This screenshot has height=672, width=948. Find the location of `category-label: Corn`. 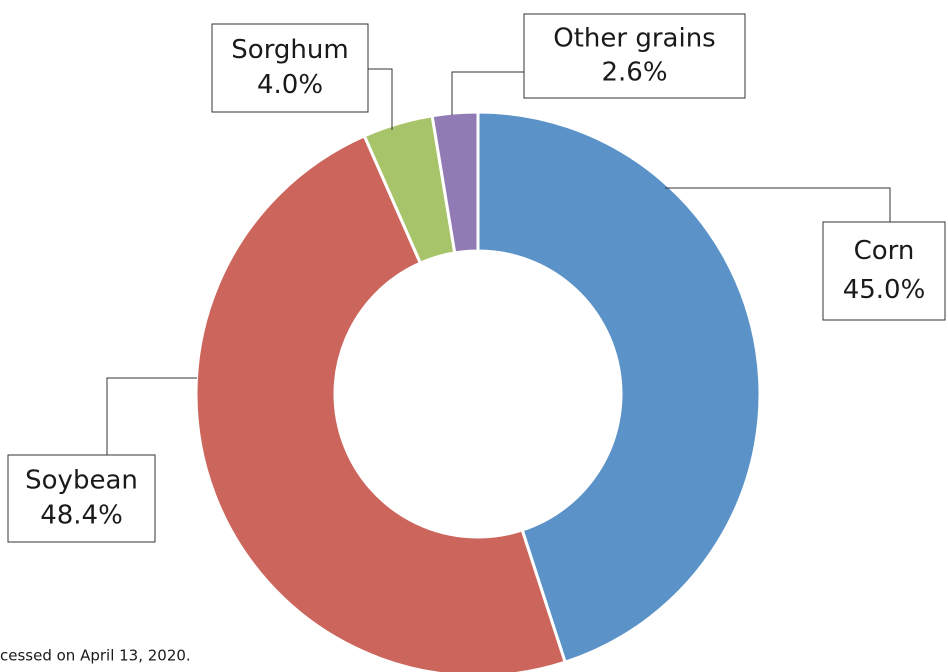

category-label: Corn is located at coordinates (884, 251).